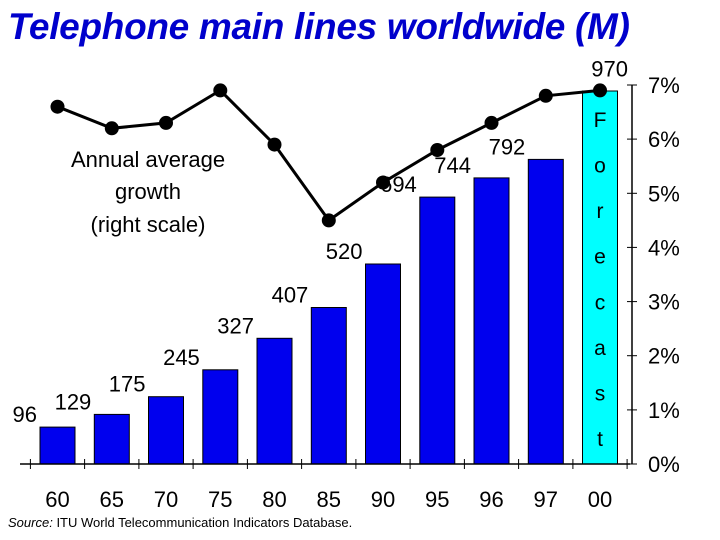  I want to click on forecast-letter: c, so click(600, 302).